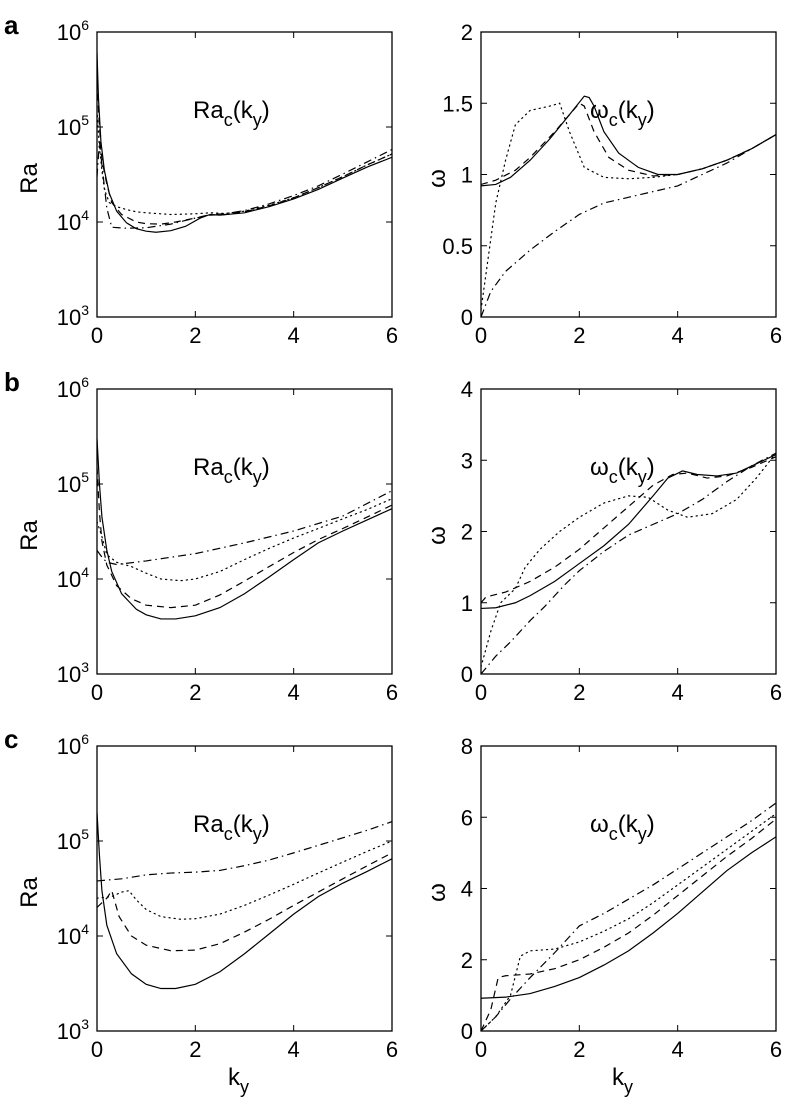 The width and height of the screenshot is (790, 1099). I want to click on panel-a-right: 0 2 4 6 0 0.5 1 1.5 2 ω ωc(ky), so click(603, 184).